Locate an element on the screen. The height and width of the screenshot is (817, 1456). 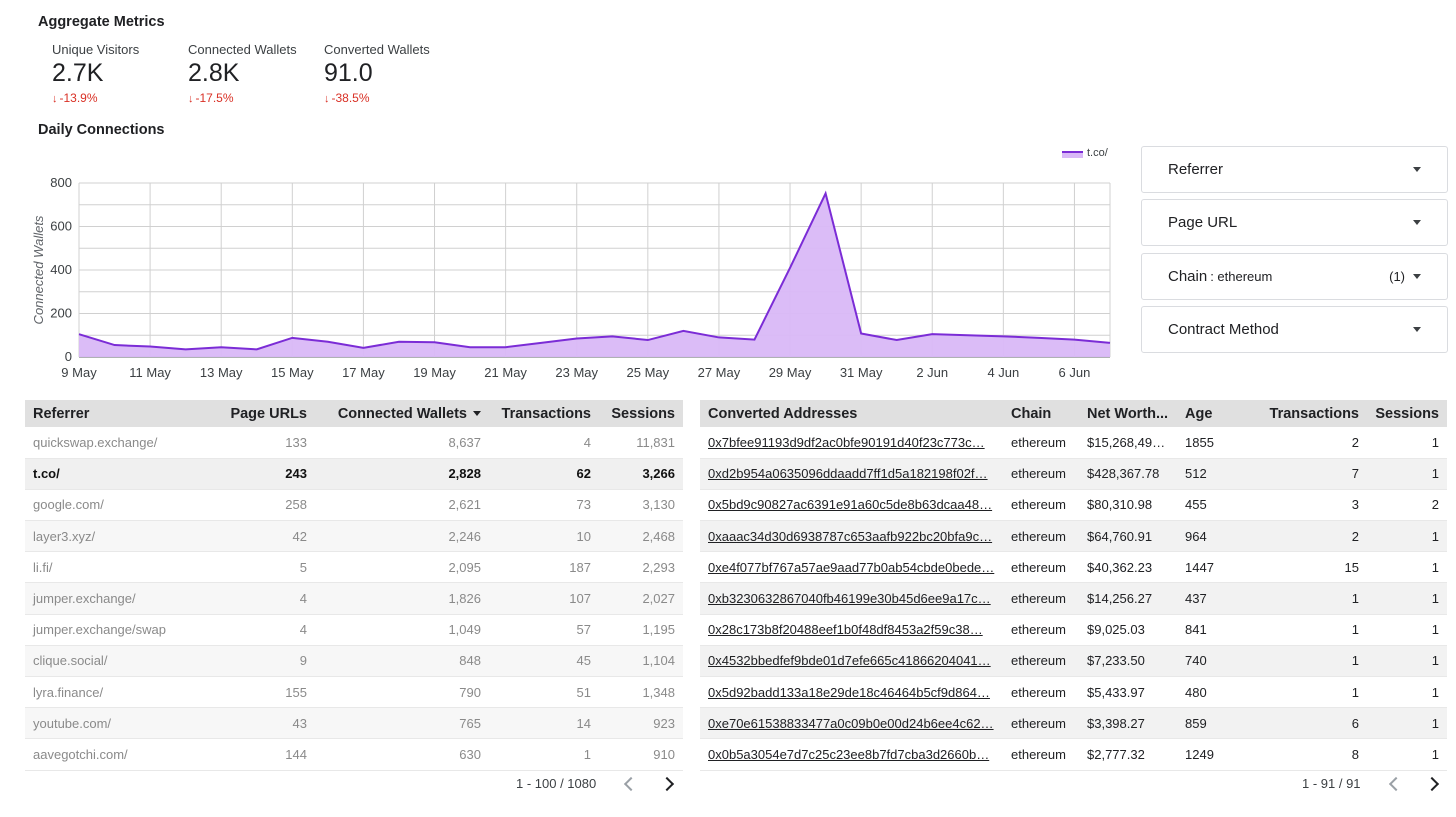
y-tick-label: 800 is located at coordinates (61, 182).